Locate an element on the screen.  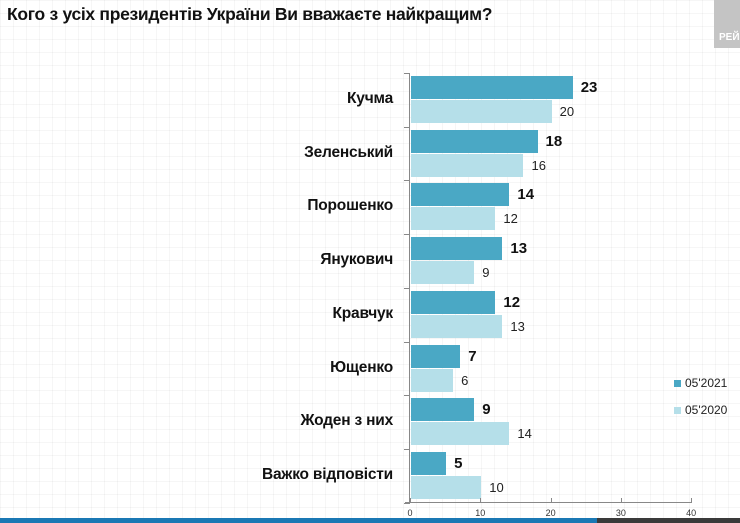
category-label: Зеленський is located at coordinates (348, 152).